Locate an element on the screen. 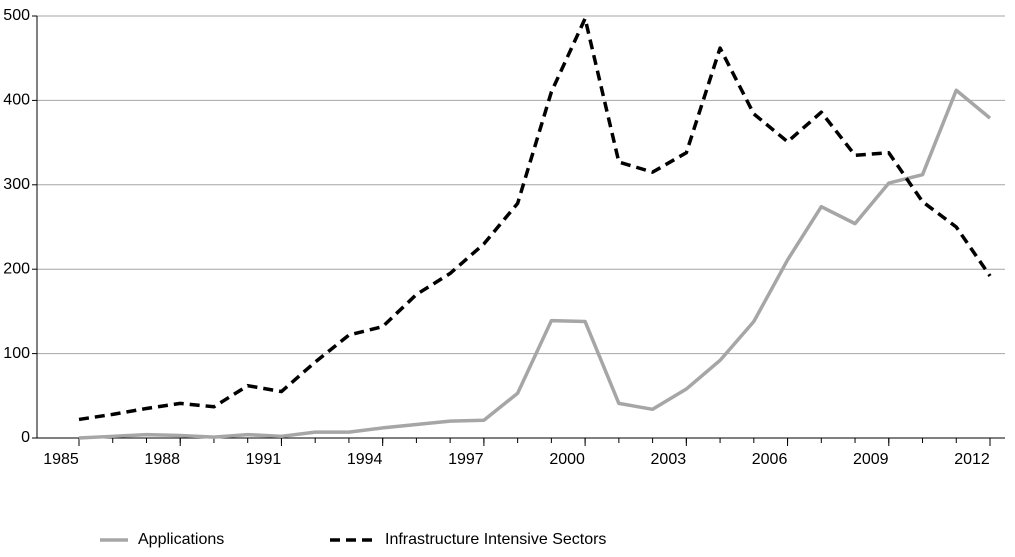 This screenshot has height=557, width=1015. y-tick-label: 500 is located at coordinates (16, 15).